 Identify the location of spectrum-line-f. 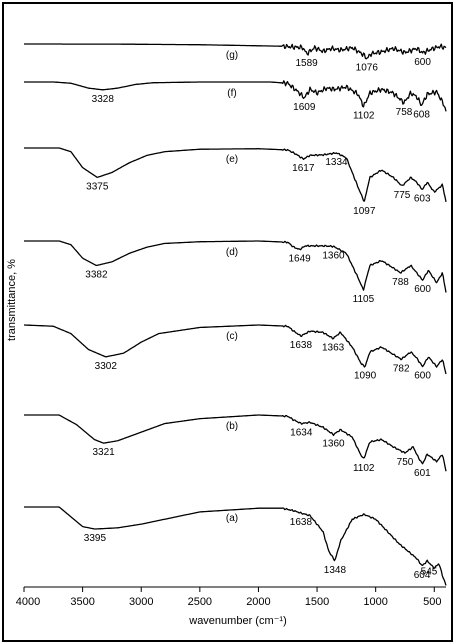
(235, 96).